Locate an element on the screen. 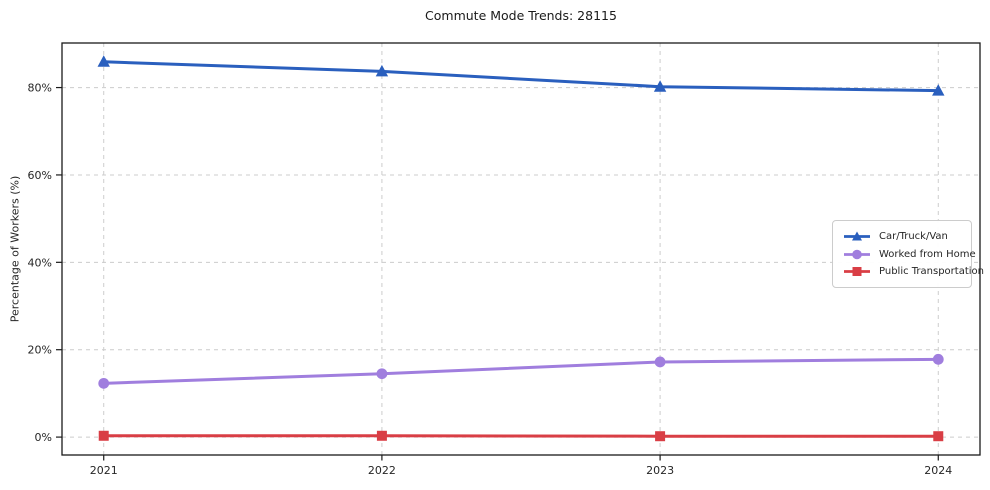  legend-item-public-transportation: Public Transportation is located at coordinates (913, 272).